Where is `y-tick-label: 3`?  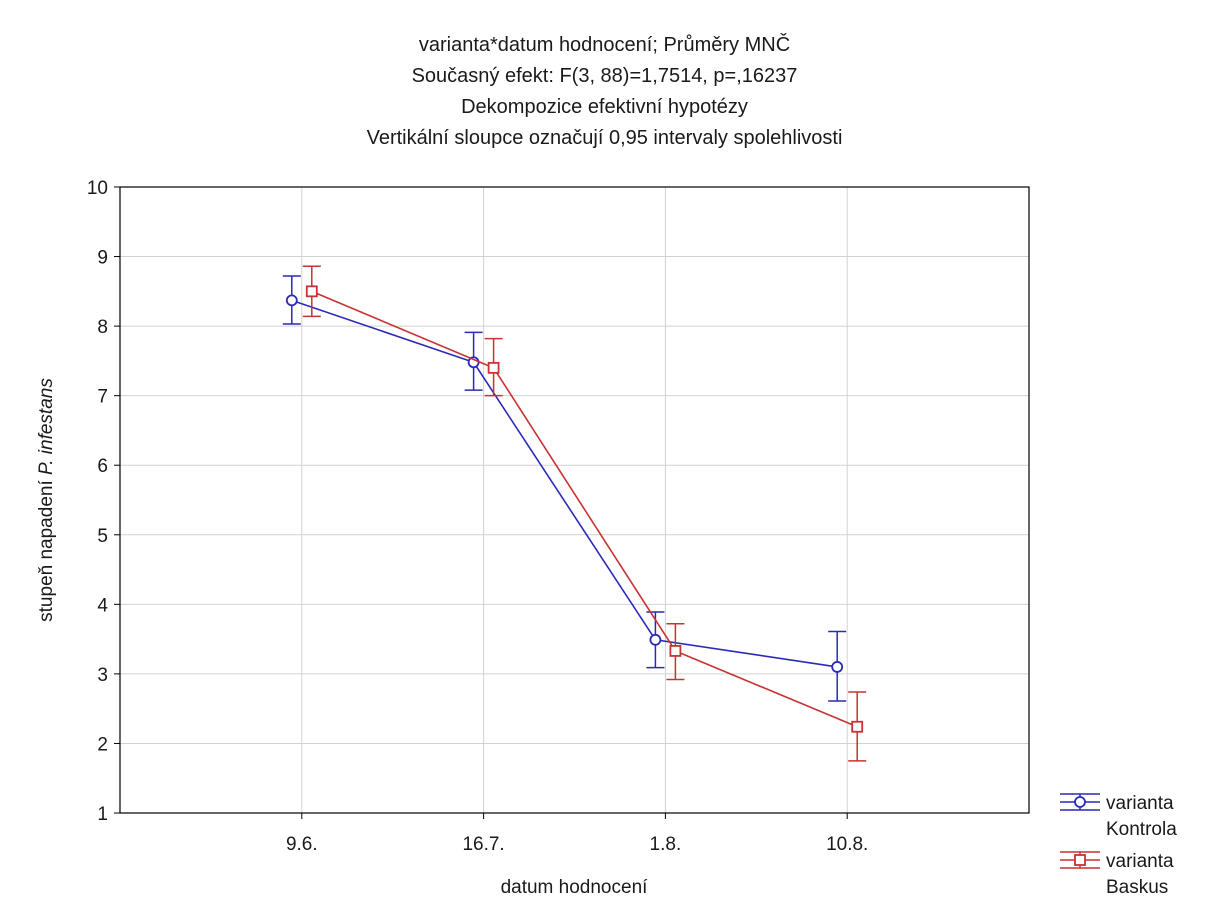
y-tick-label: 3 is located at coordinates (102, 675).